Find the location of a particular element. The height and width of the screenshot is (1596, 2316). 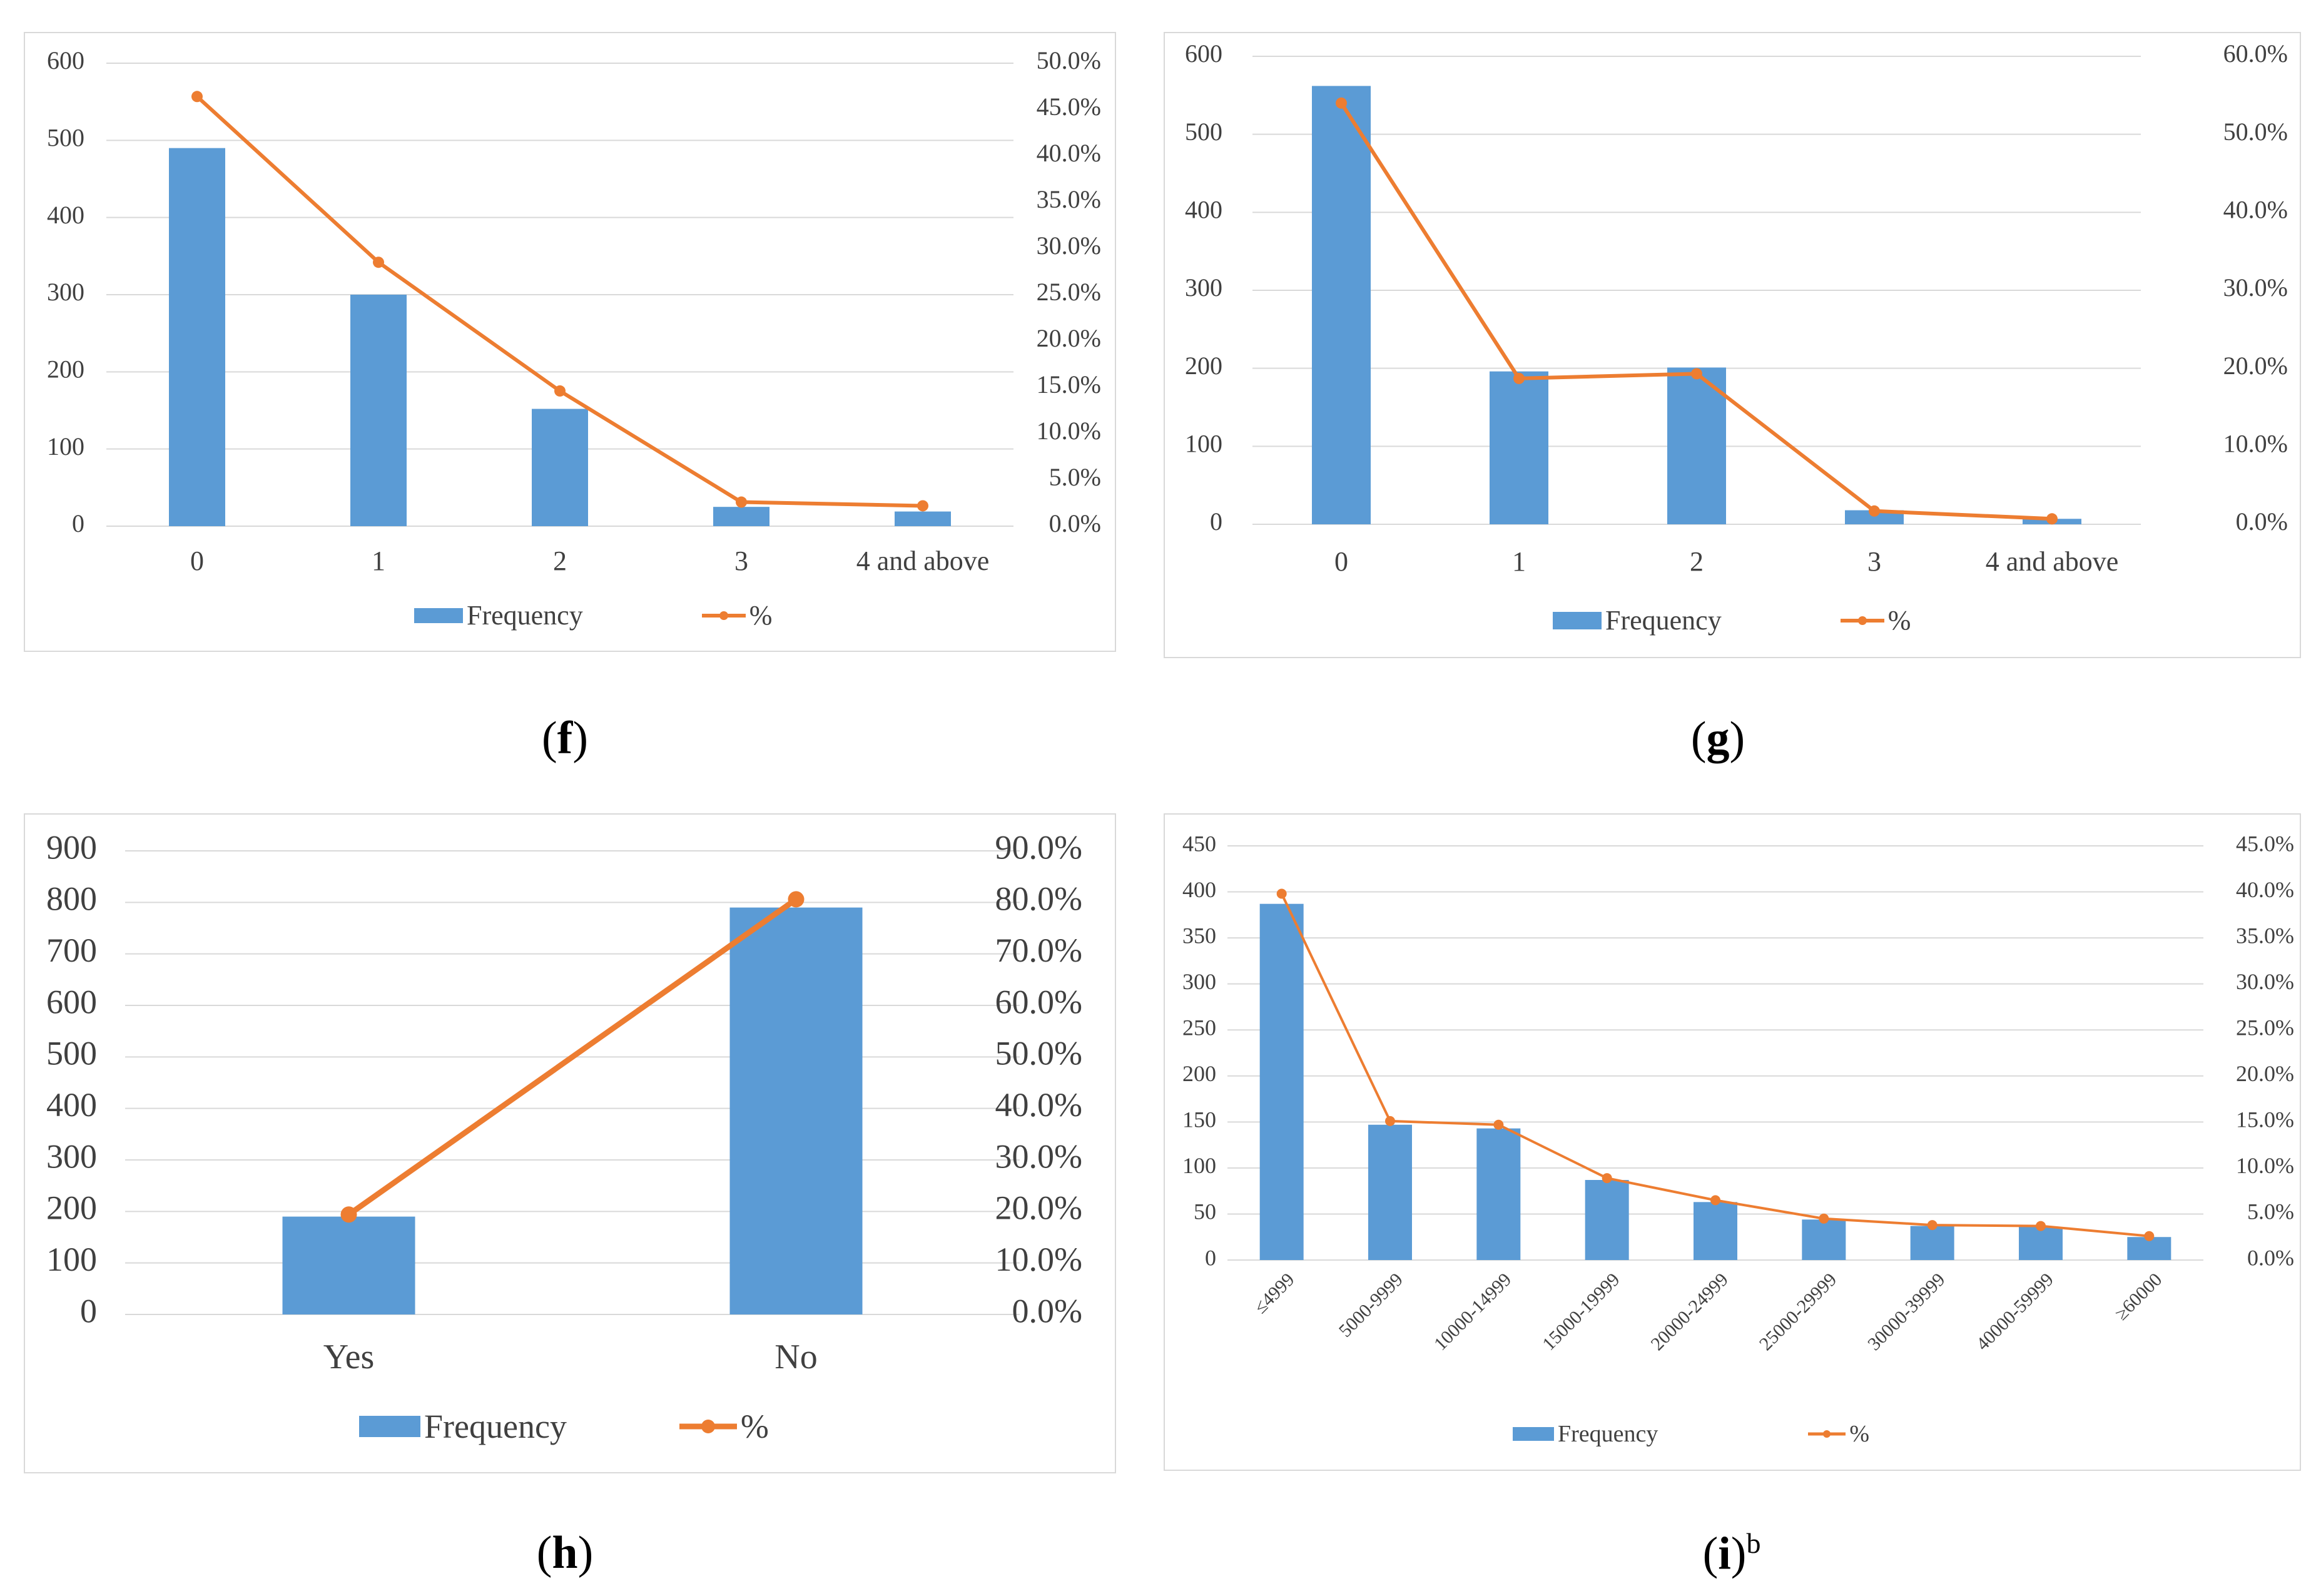

left-axis-tick-label: 450 is located at coordinates (1199, 844).